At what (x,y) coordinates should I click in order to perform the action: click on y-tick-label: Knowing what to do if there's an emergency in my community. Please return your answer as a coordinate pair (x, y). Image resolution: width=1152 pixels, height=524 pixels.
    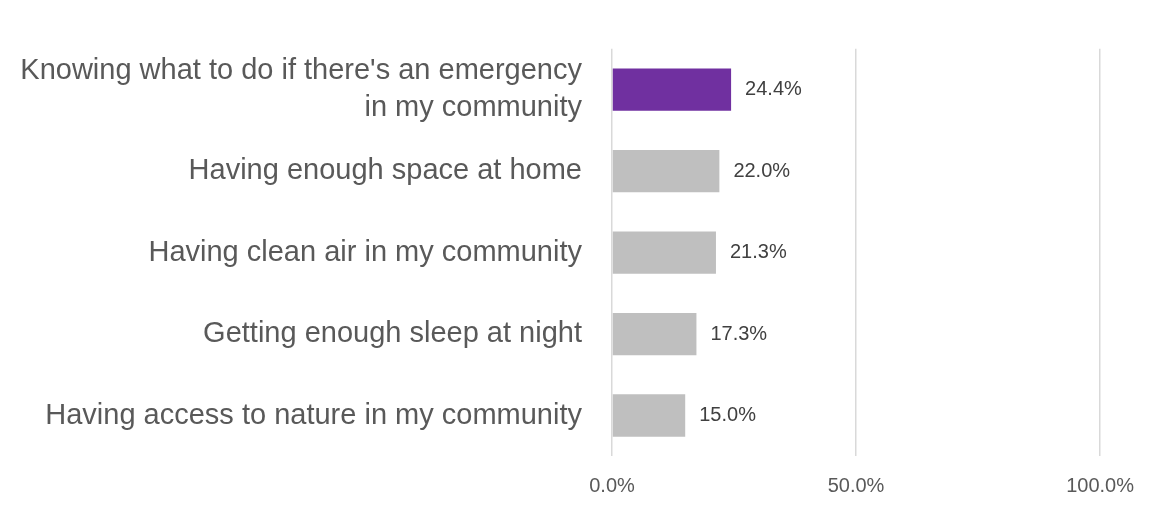
    Looking at the image, I should click on (301, 87).